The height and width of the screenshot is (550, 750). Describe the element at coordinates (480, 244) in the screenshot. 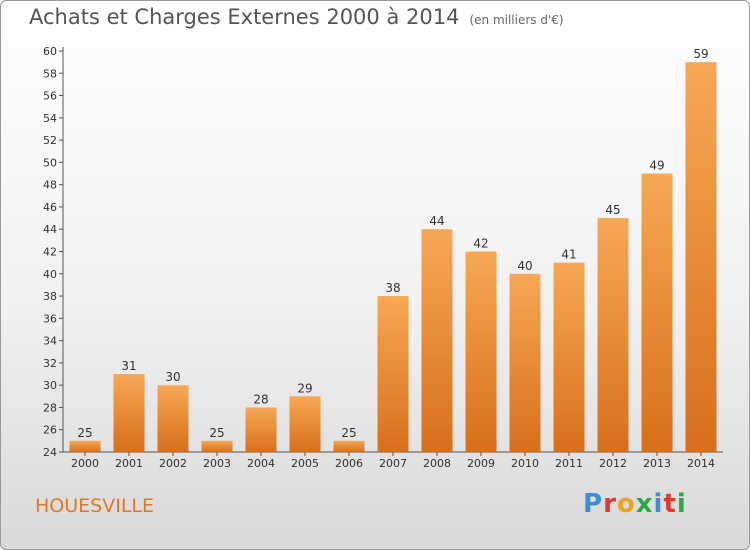

I see `data-label: 42` at that location.